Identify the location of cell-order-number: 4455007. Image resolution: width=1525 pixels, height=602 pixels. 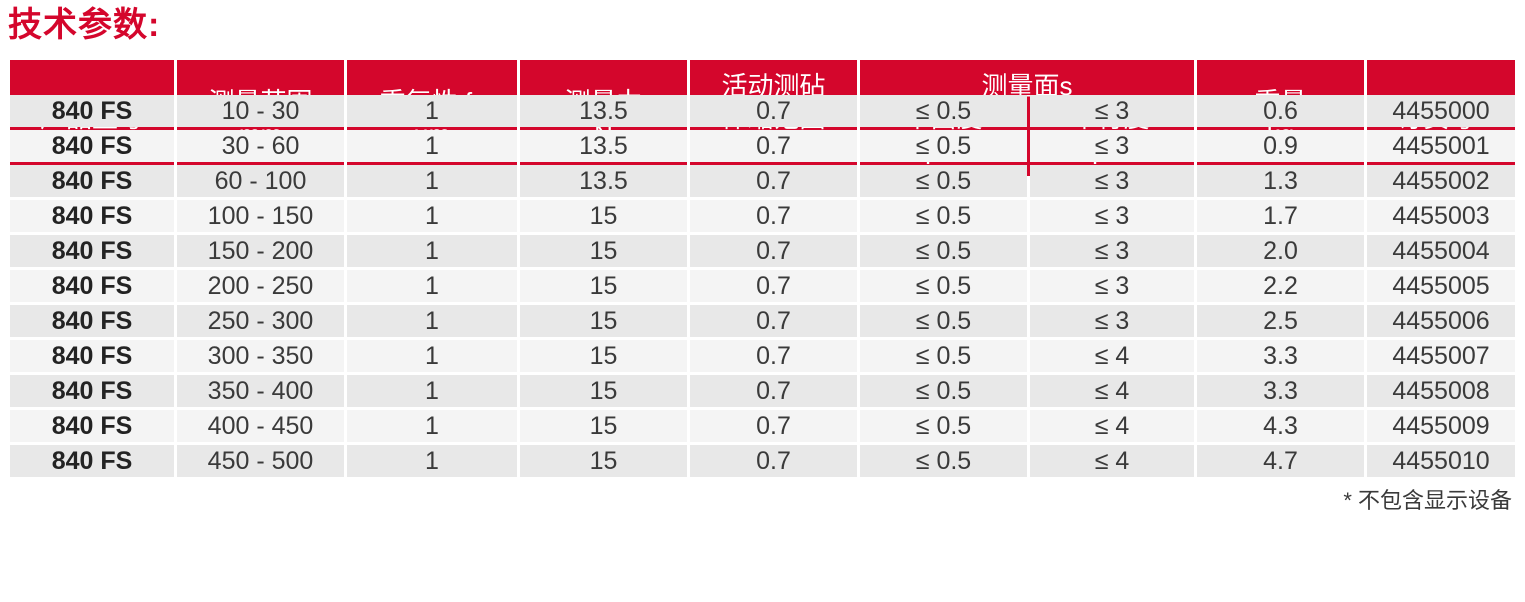
(1441, 356).